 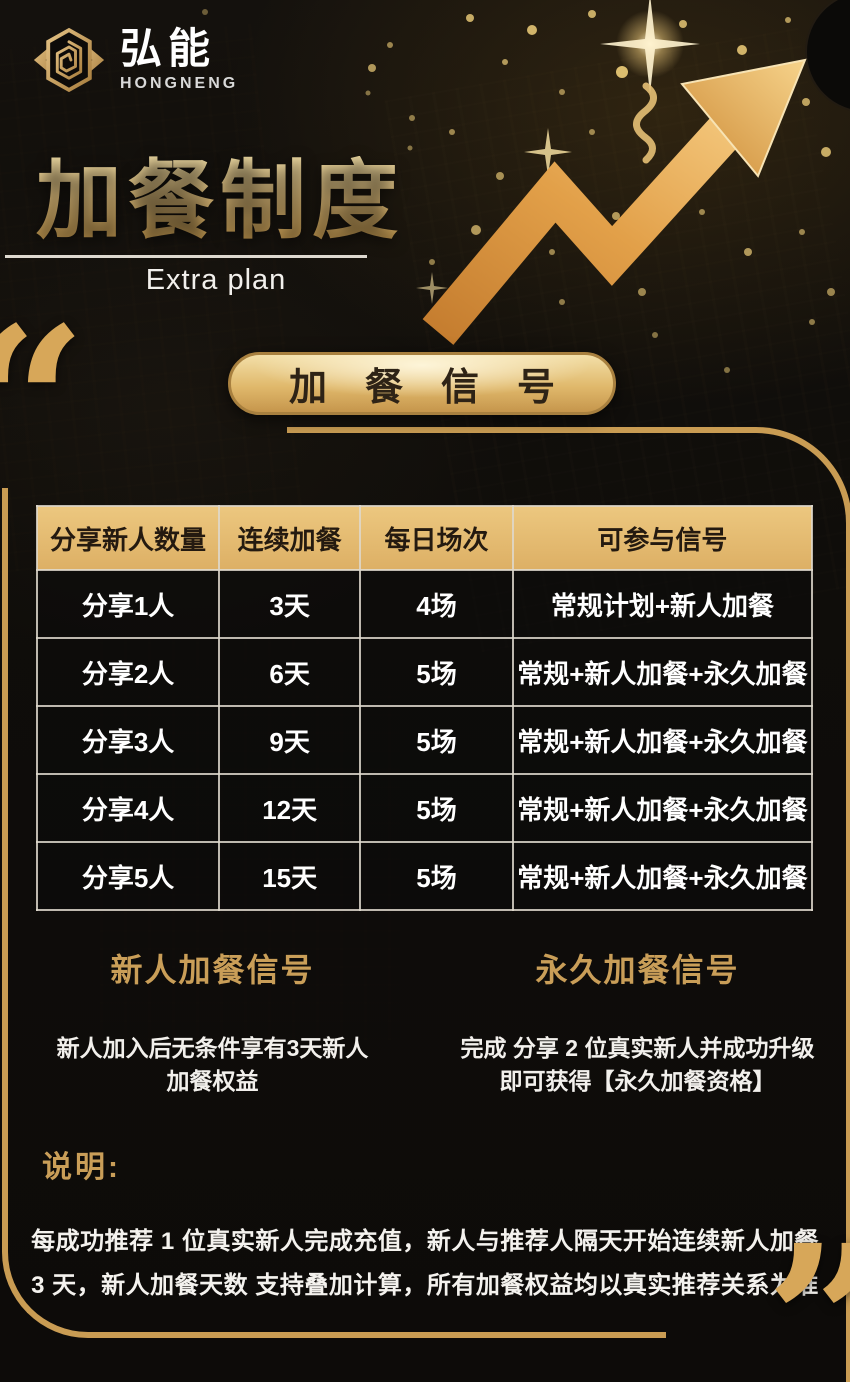 I want to click on table-row: 分享5人 15天 5场 常规+新人加餐+永久加餐, so click(x=424, y=876).